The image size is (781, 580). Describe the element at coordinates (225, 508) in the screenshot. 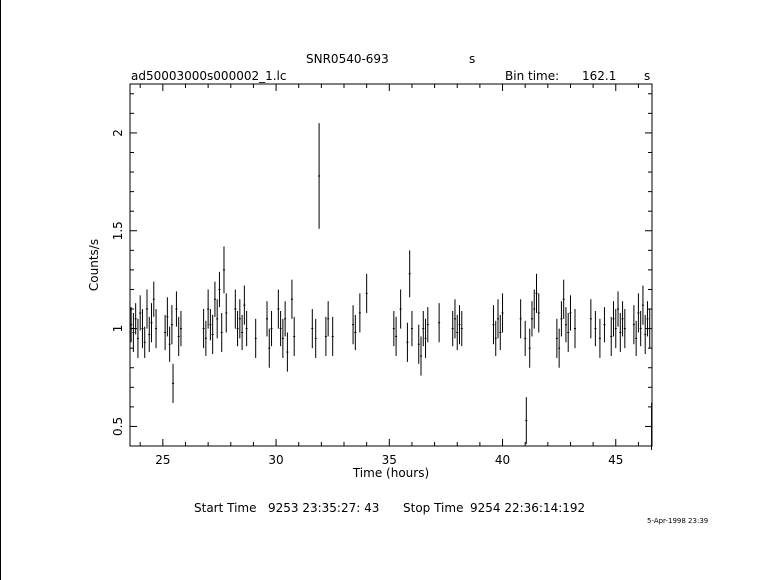

I see `start-time-label: Start Time` at that location.